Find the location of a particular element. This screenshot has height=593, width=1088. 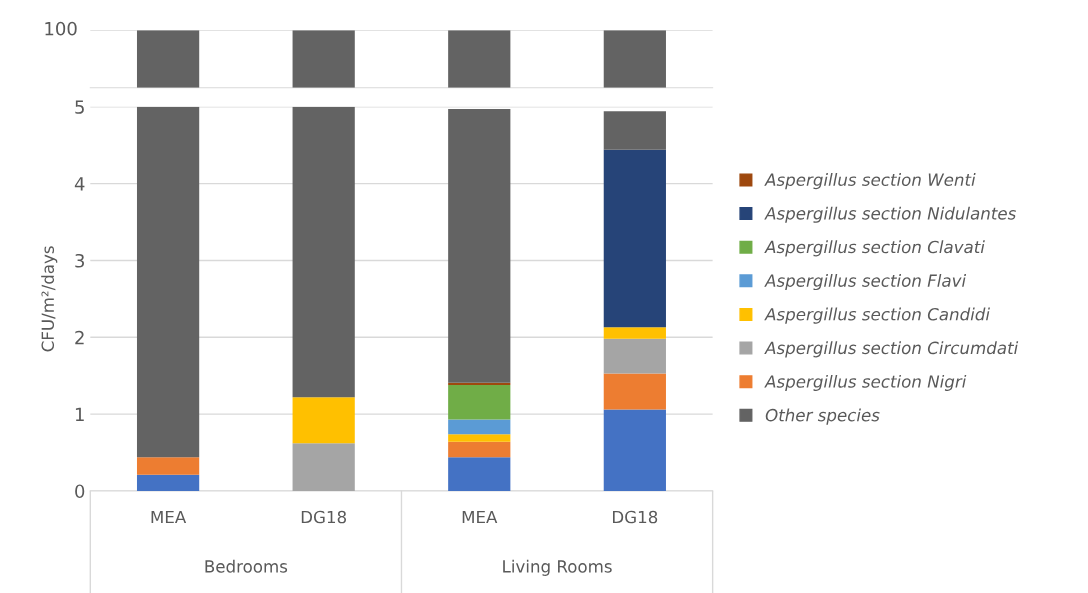

legend-label: Aspergillus section Nidulantes is located at coordinates (890, 214).